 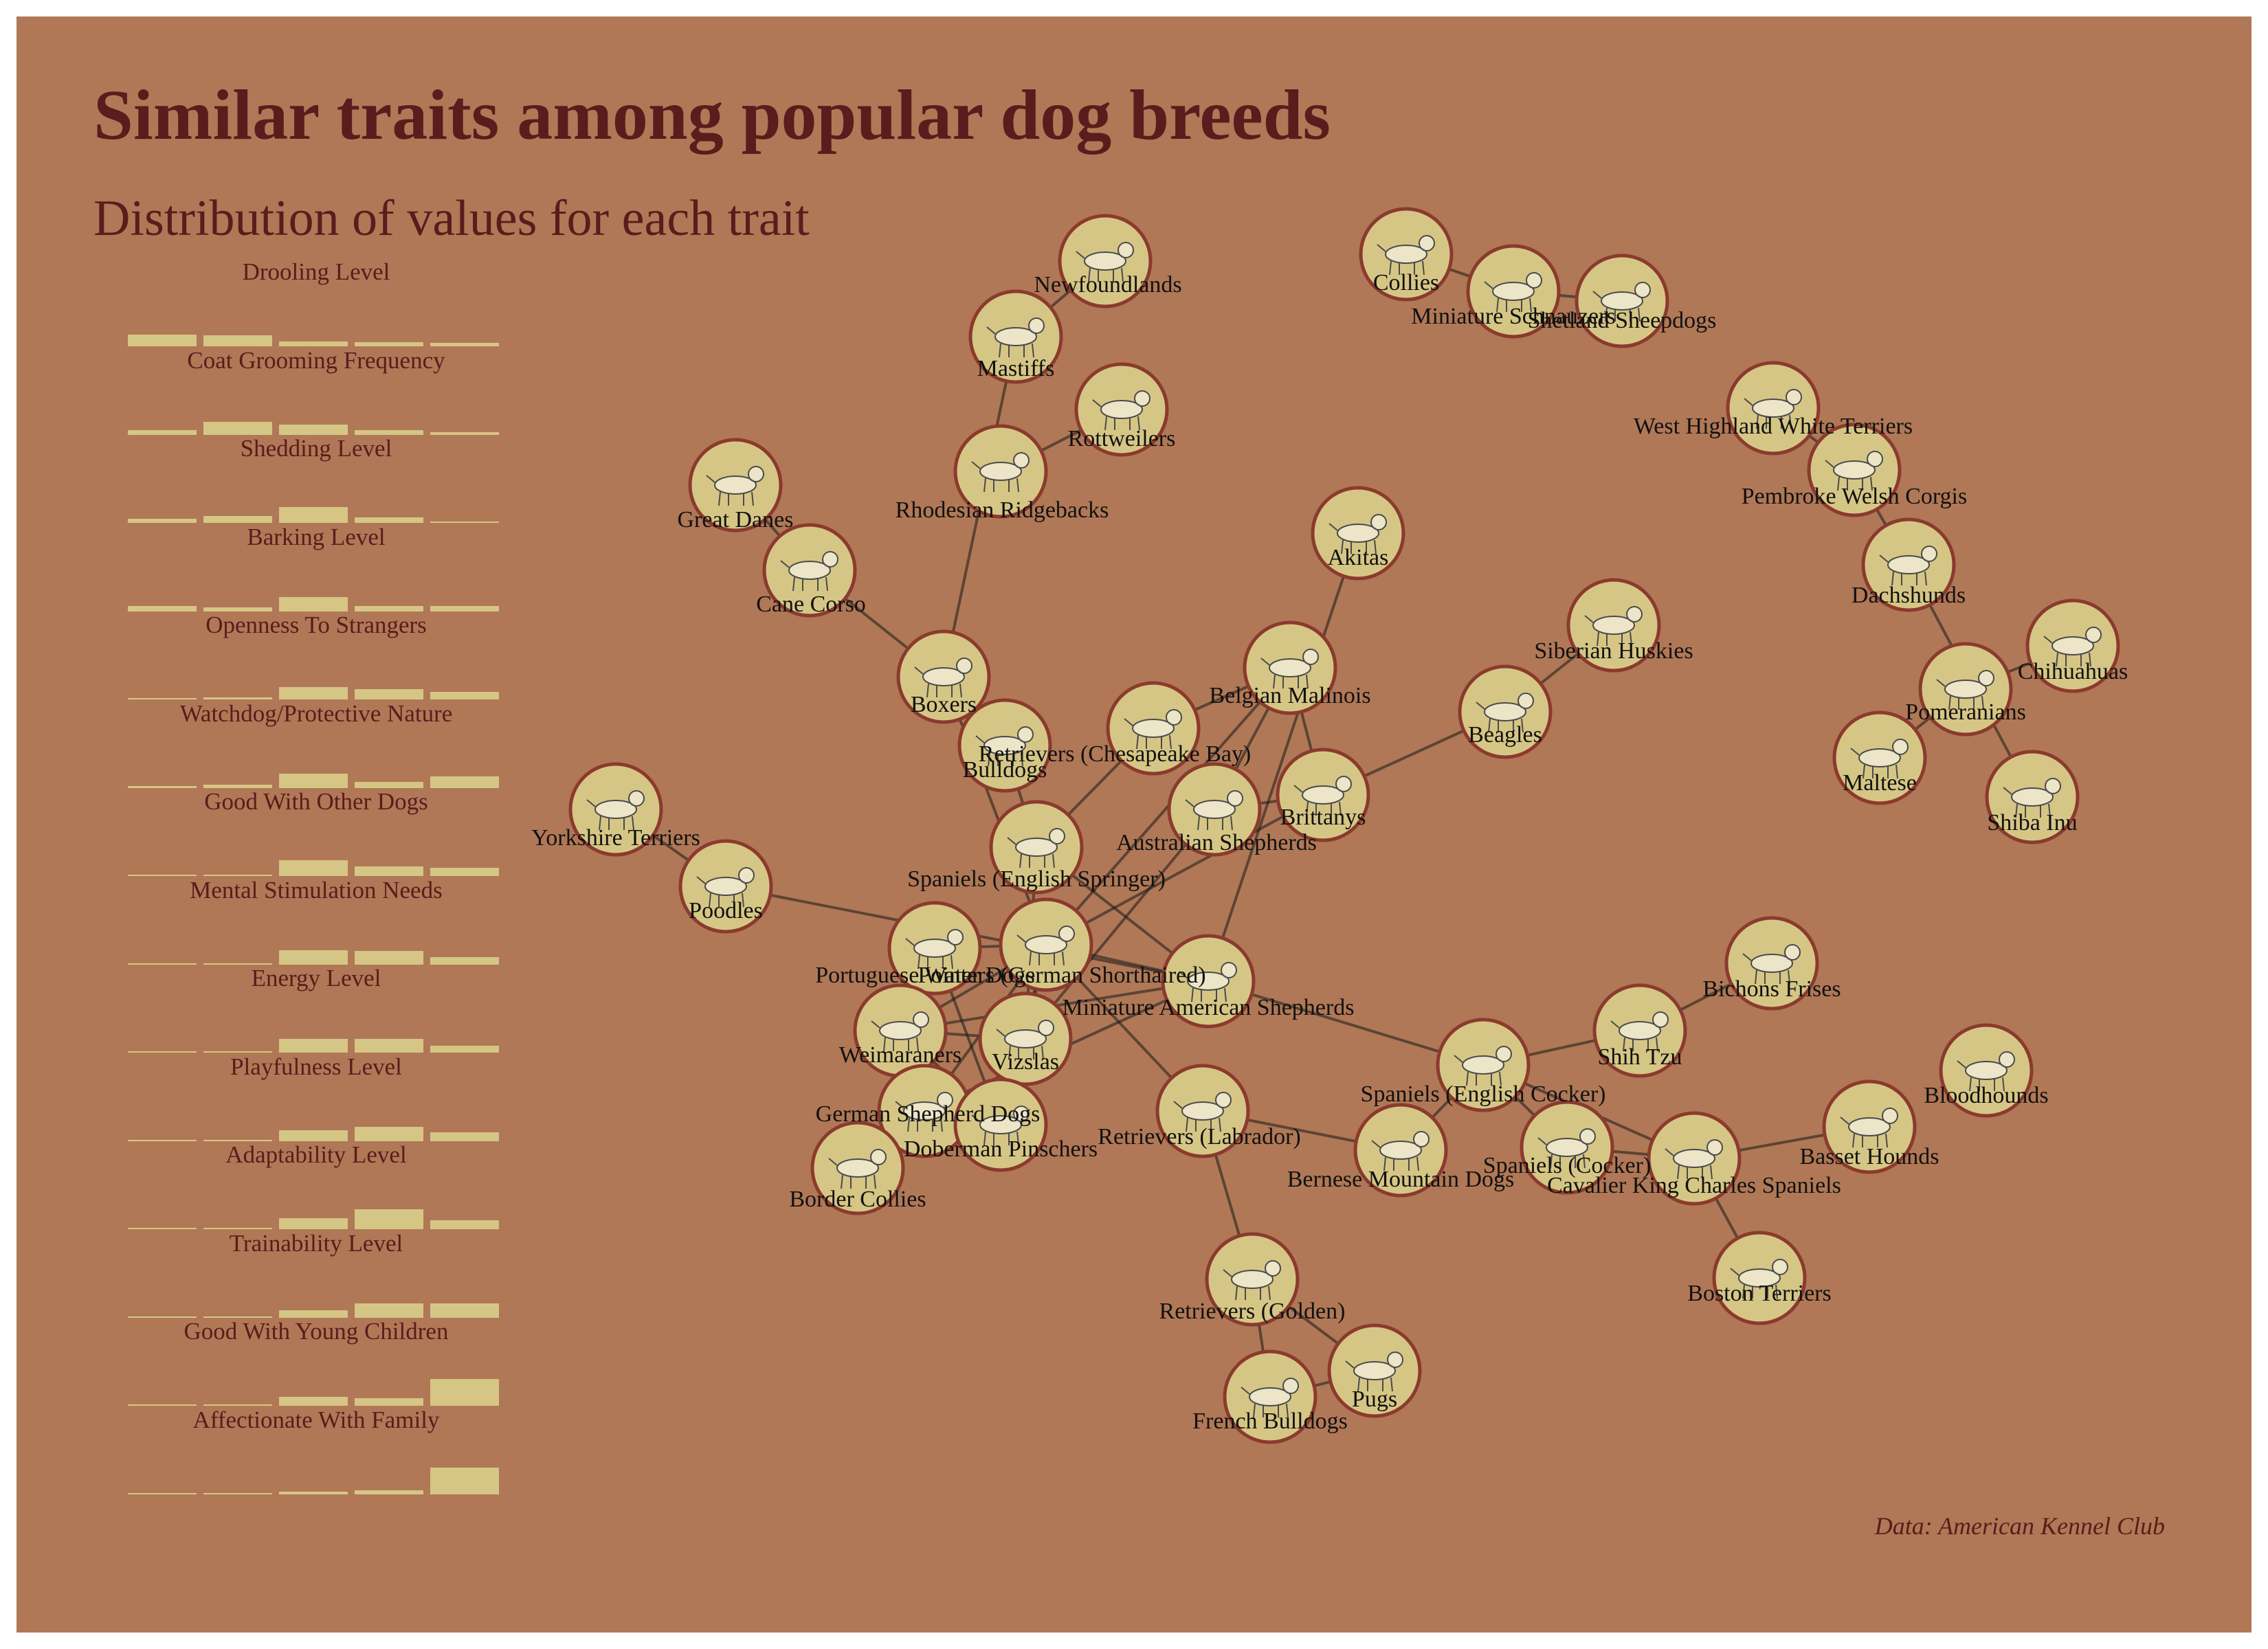 I want to click on breed-label: Cane Corso, so click(x=811, y=604).